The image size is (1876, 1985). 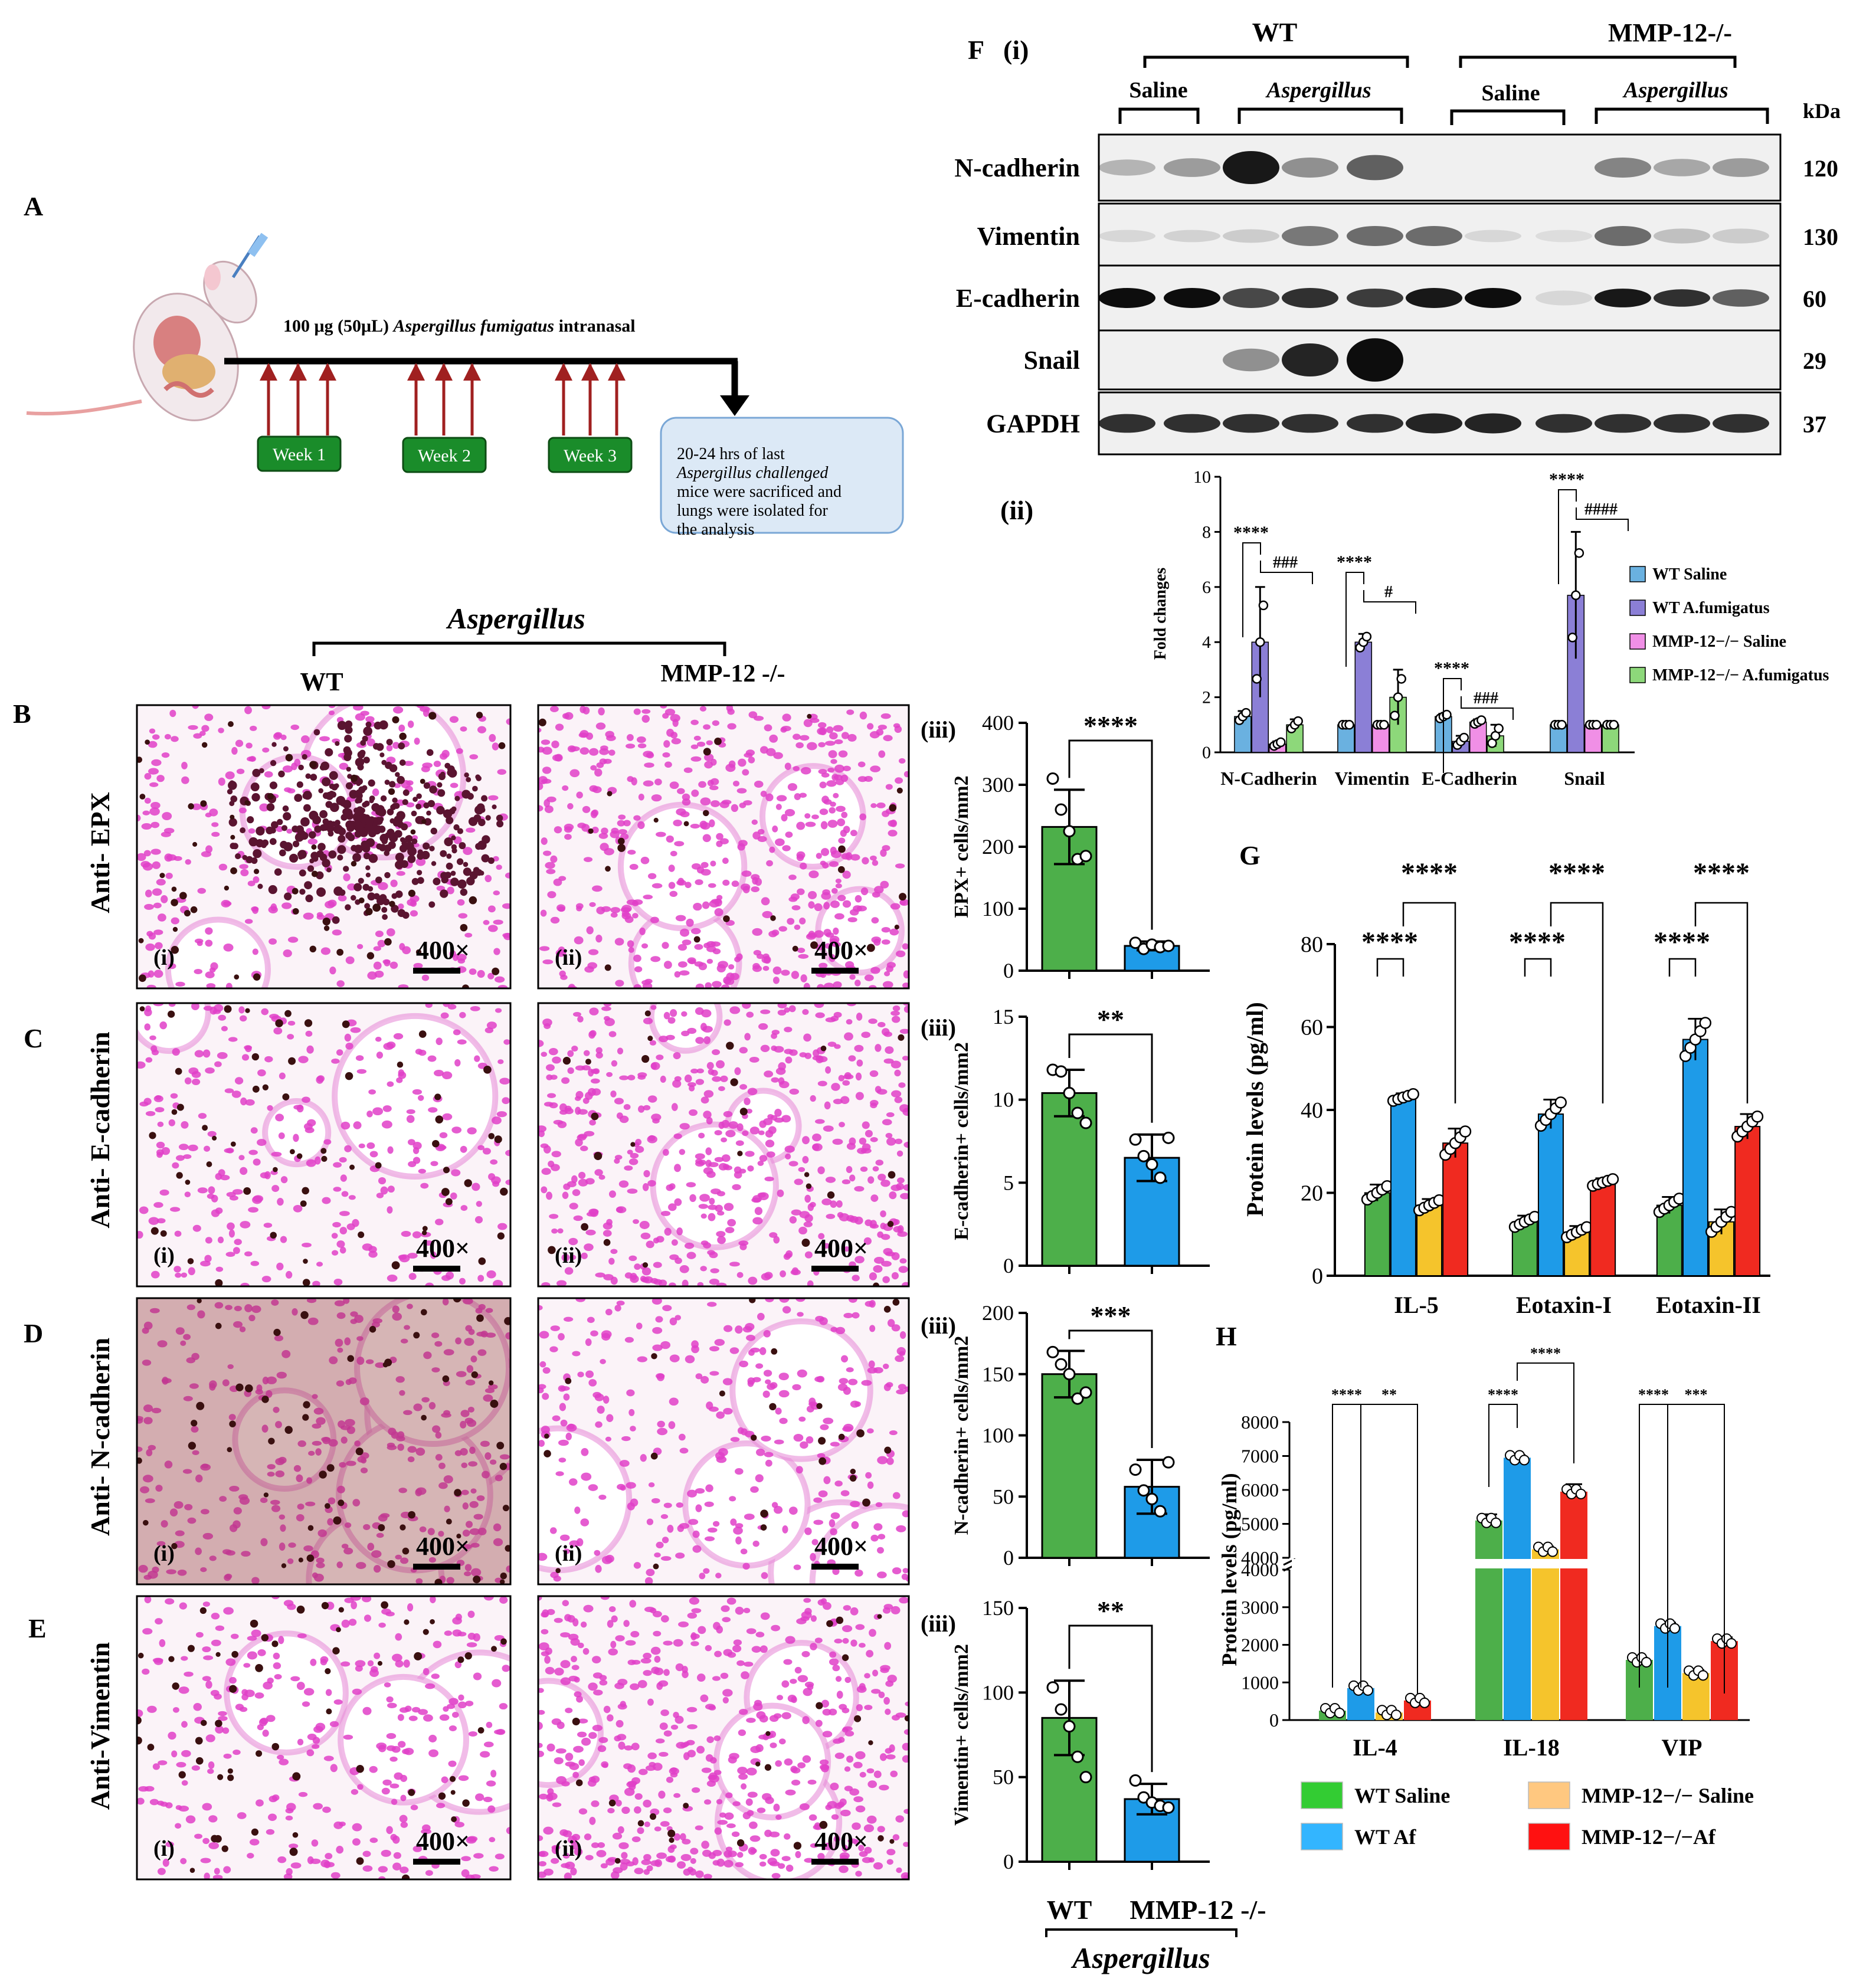 I want to click on x-category-label: E-Cadherin, so click(x=1469, y=778).